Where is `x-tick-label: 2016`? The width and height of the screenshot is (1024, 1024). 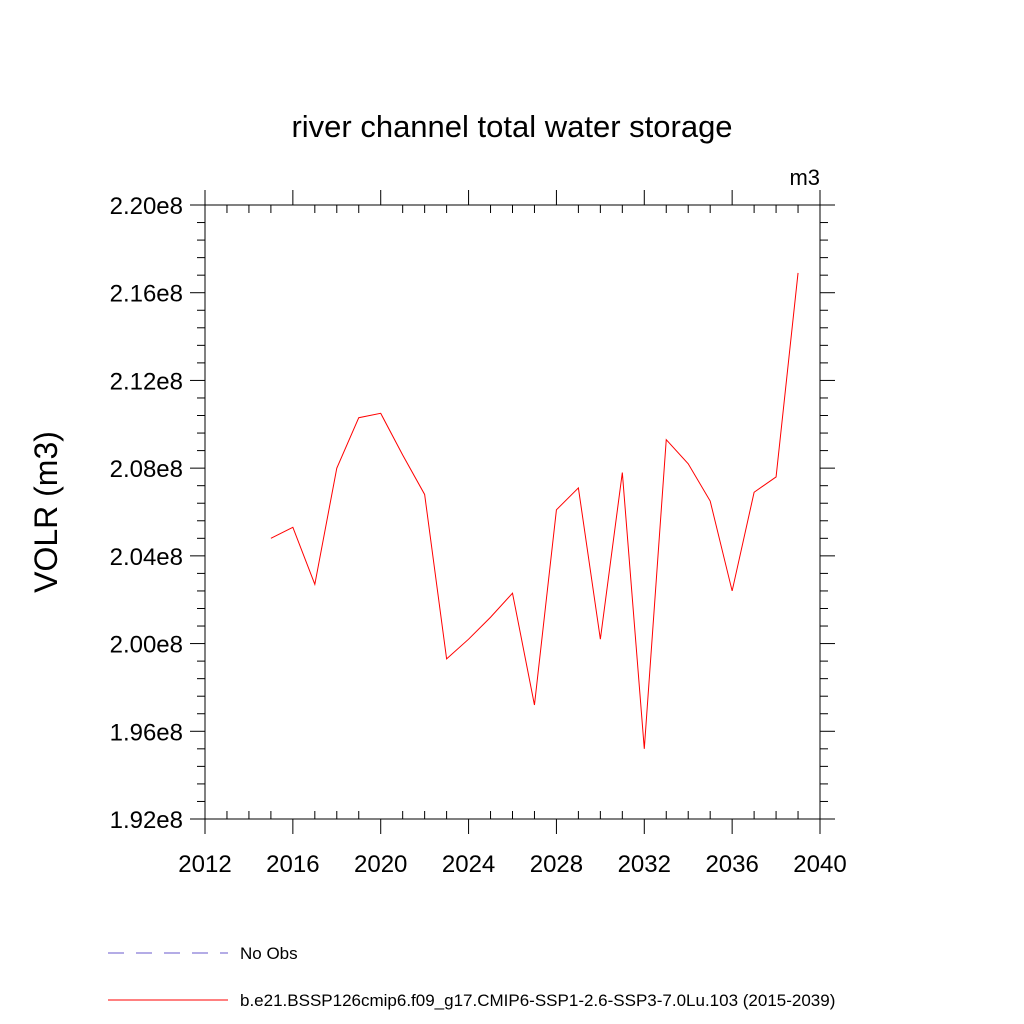
x-tick-label: 2016 is located at coordinates (292, 864).